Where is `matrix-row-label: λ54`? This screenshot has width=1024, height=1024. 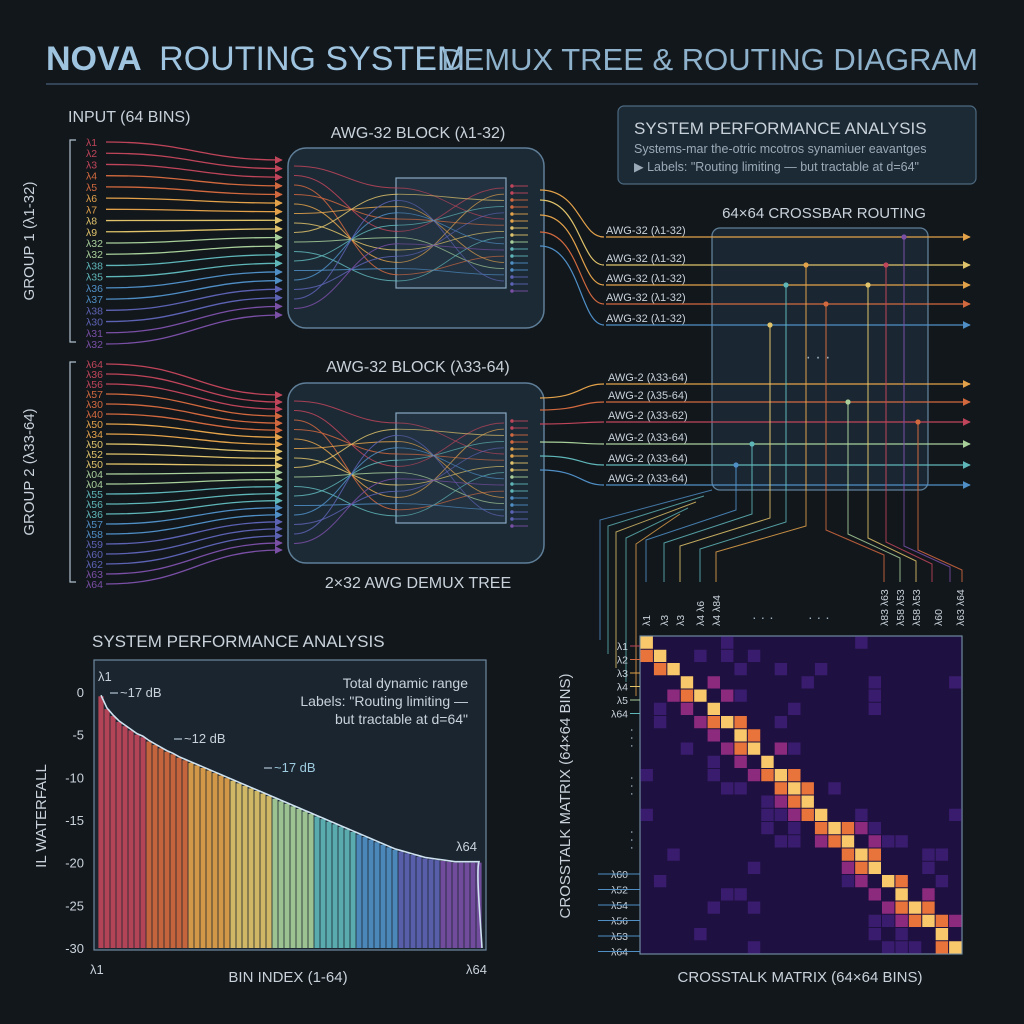
matrix-row-label: λ54 is located at coordinates (619, 906).